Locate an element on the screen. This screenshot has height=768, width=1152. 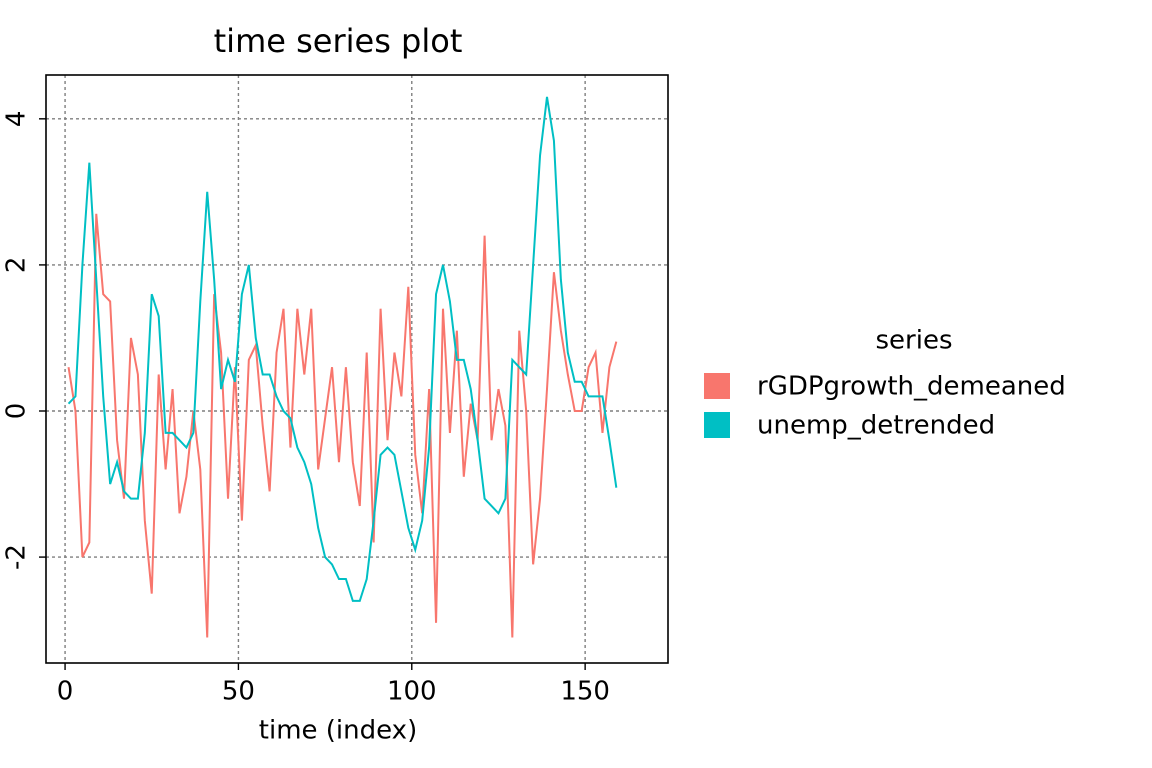
y-tick-label: 2 is located at coordinates (17, 265).